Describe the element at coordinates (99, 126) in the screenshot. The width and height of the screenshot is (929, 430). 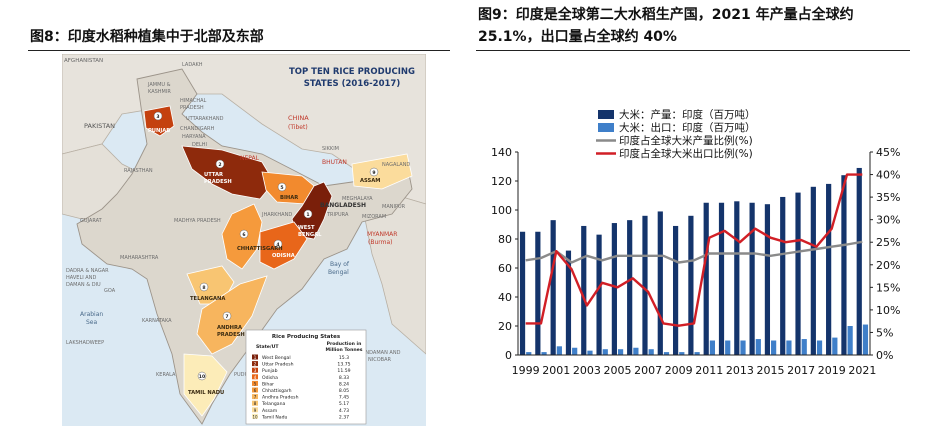
I see `country-label-pakistan: PAKISTAN` at that location.